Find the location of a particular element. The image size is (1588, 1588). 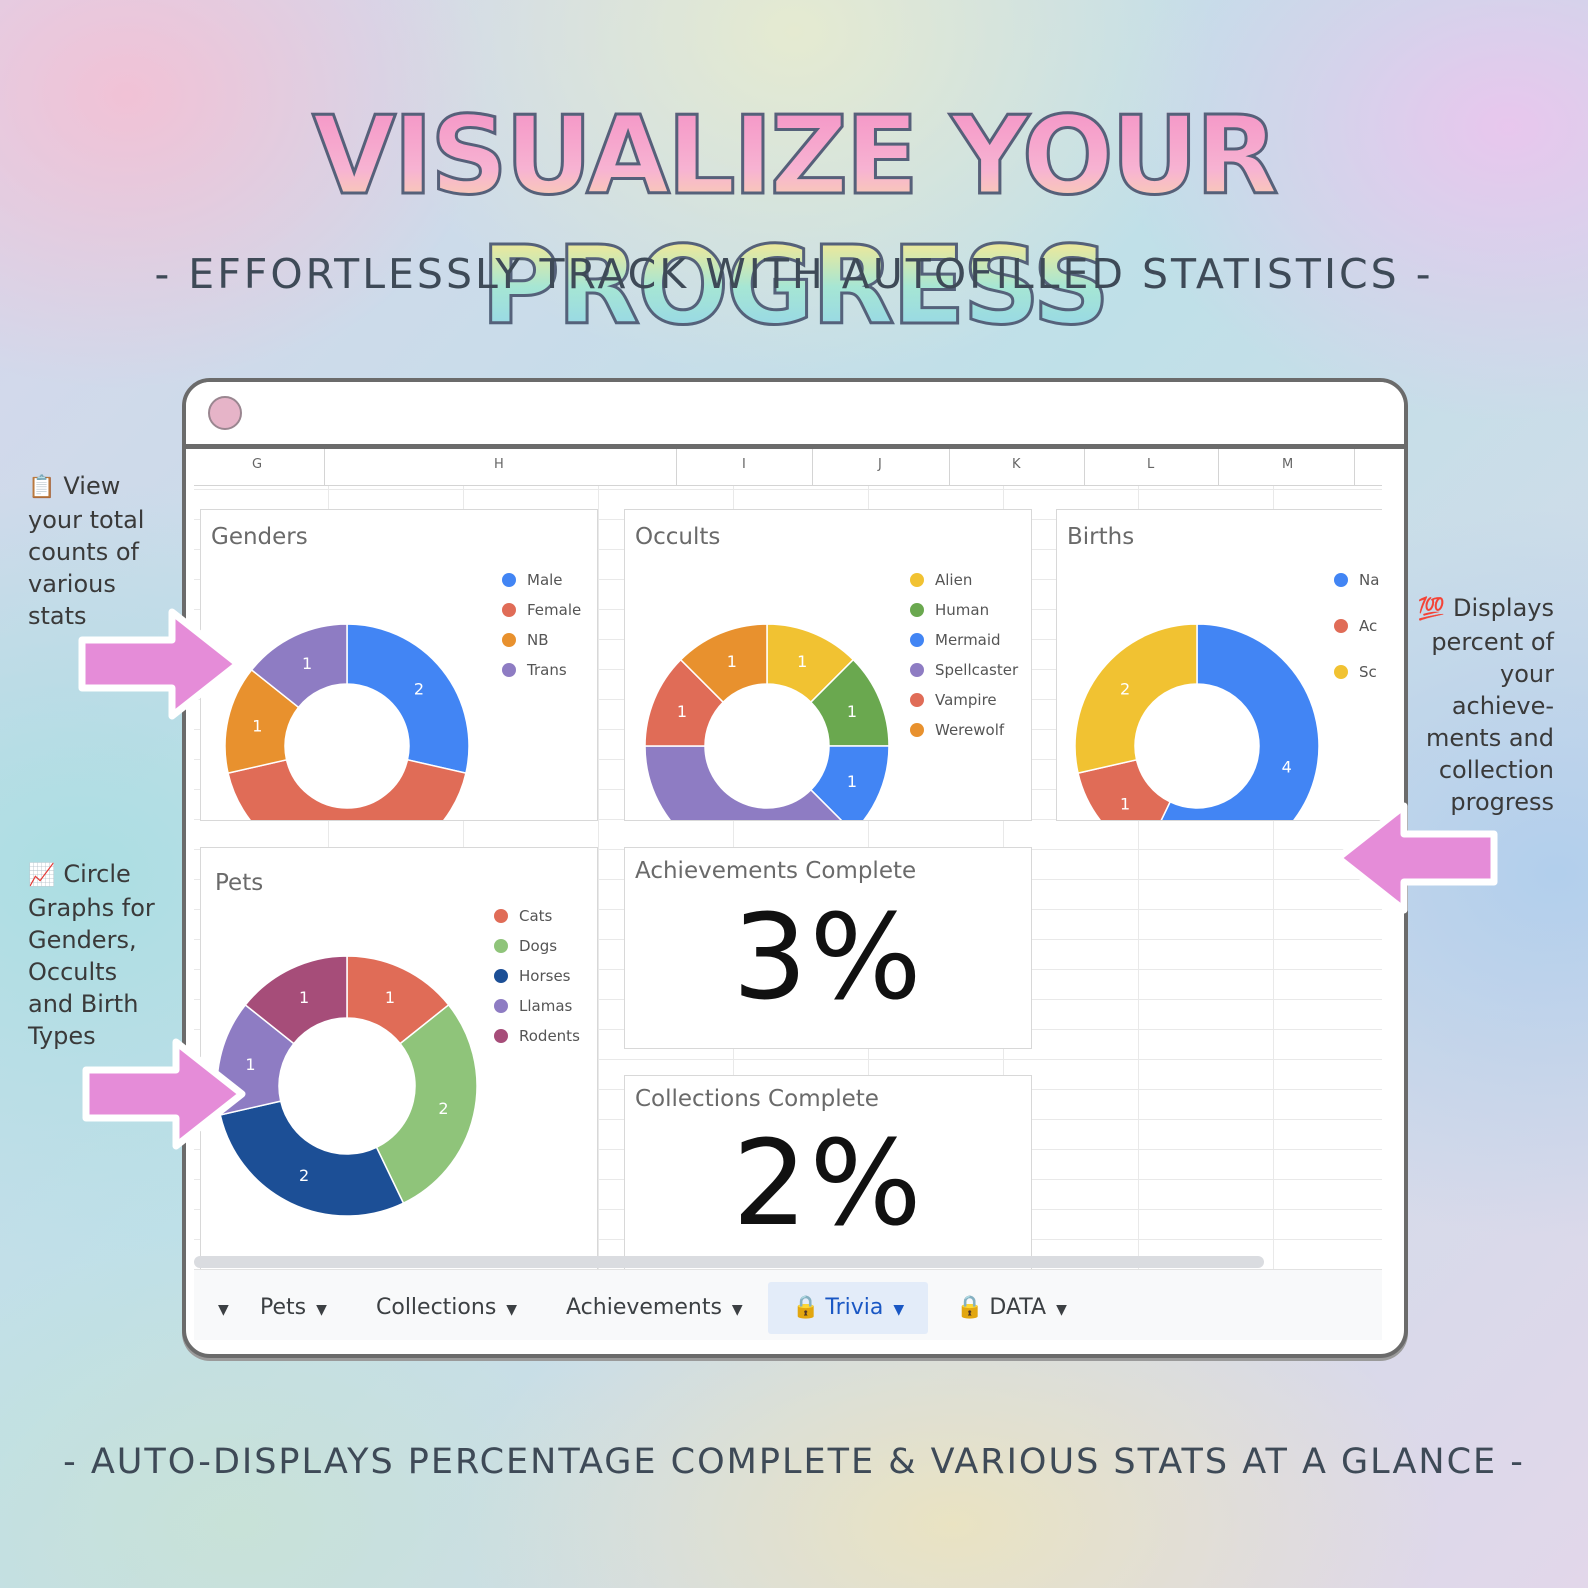

legend-label: Female is located at coordinates (554, 610).